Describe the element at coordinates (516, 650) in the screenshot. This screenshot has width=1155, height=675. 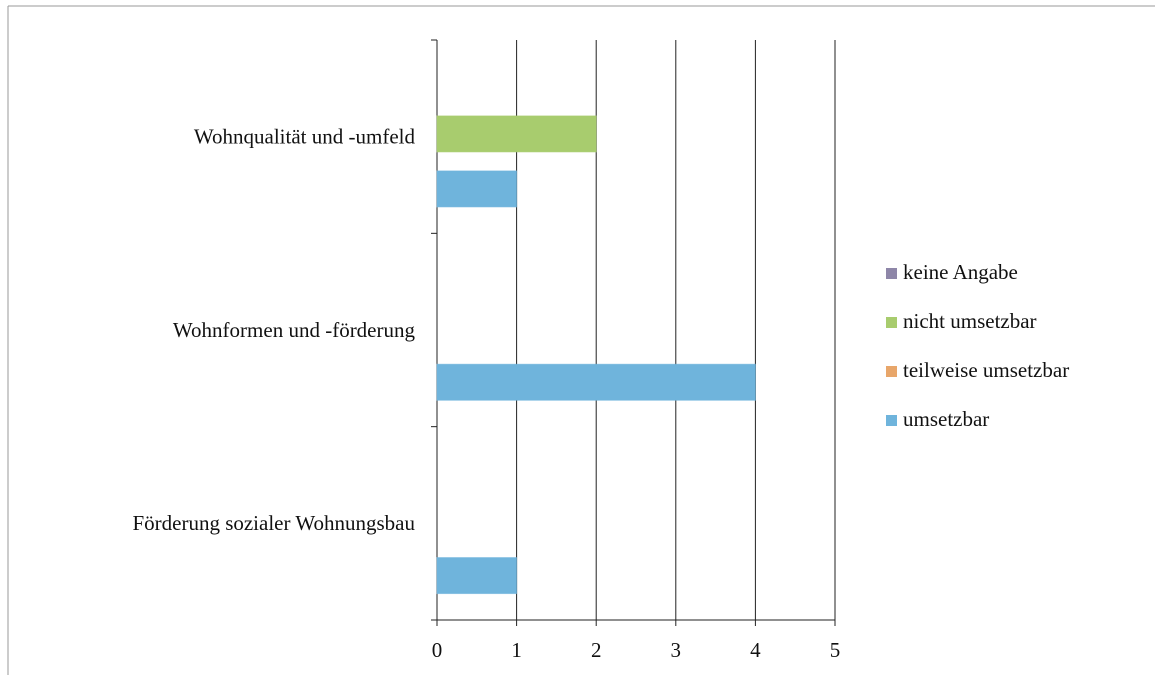
I see `x-tick-label: 1` at that location.